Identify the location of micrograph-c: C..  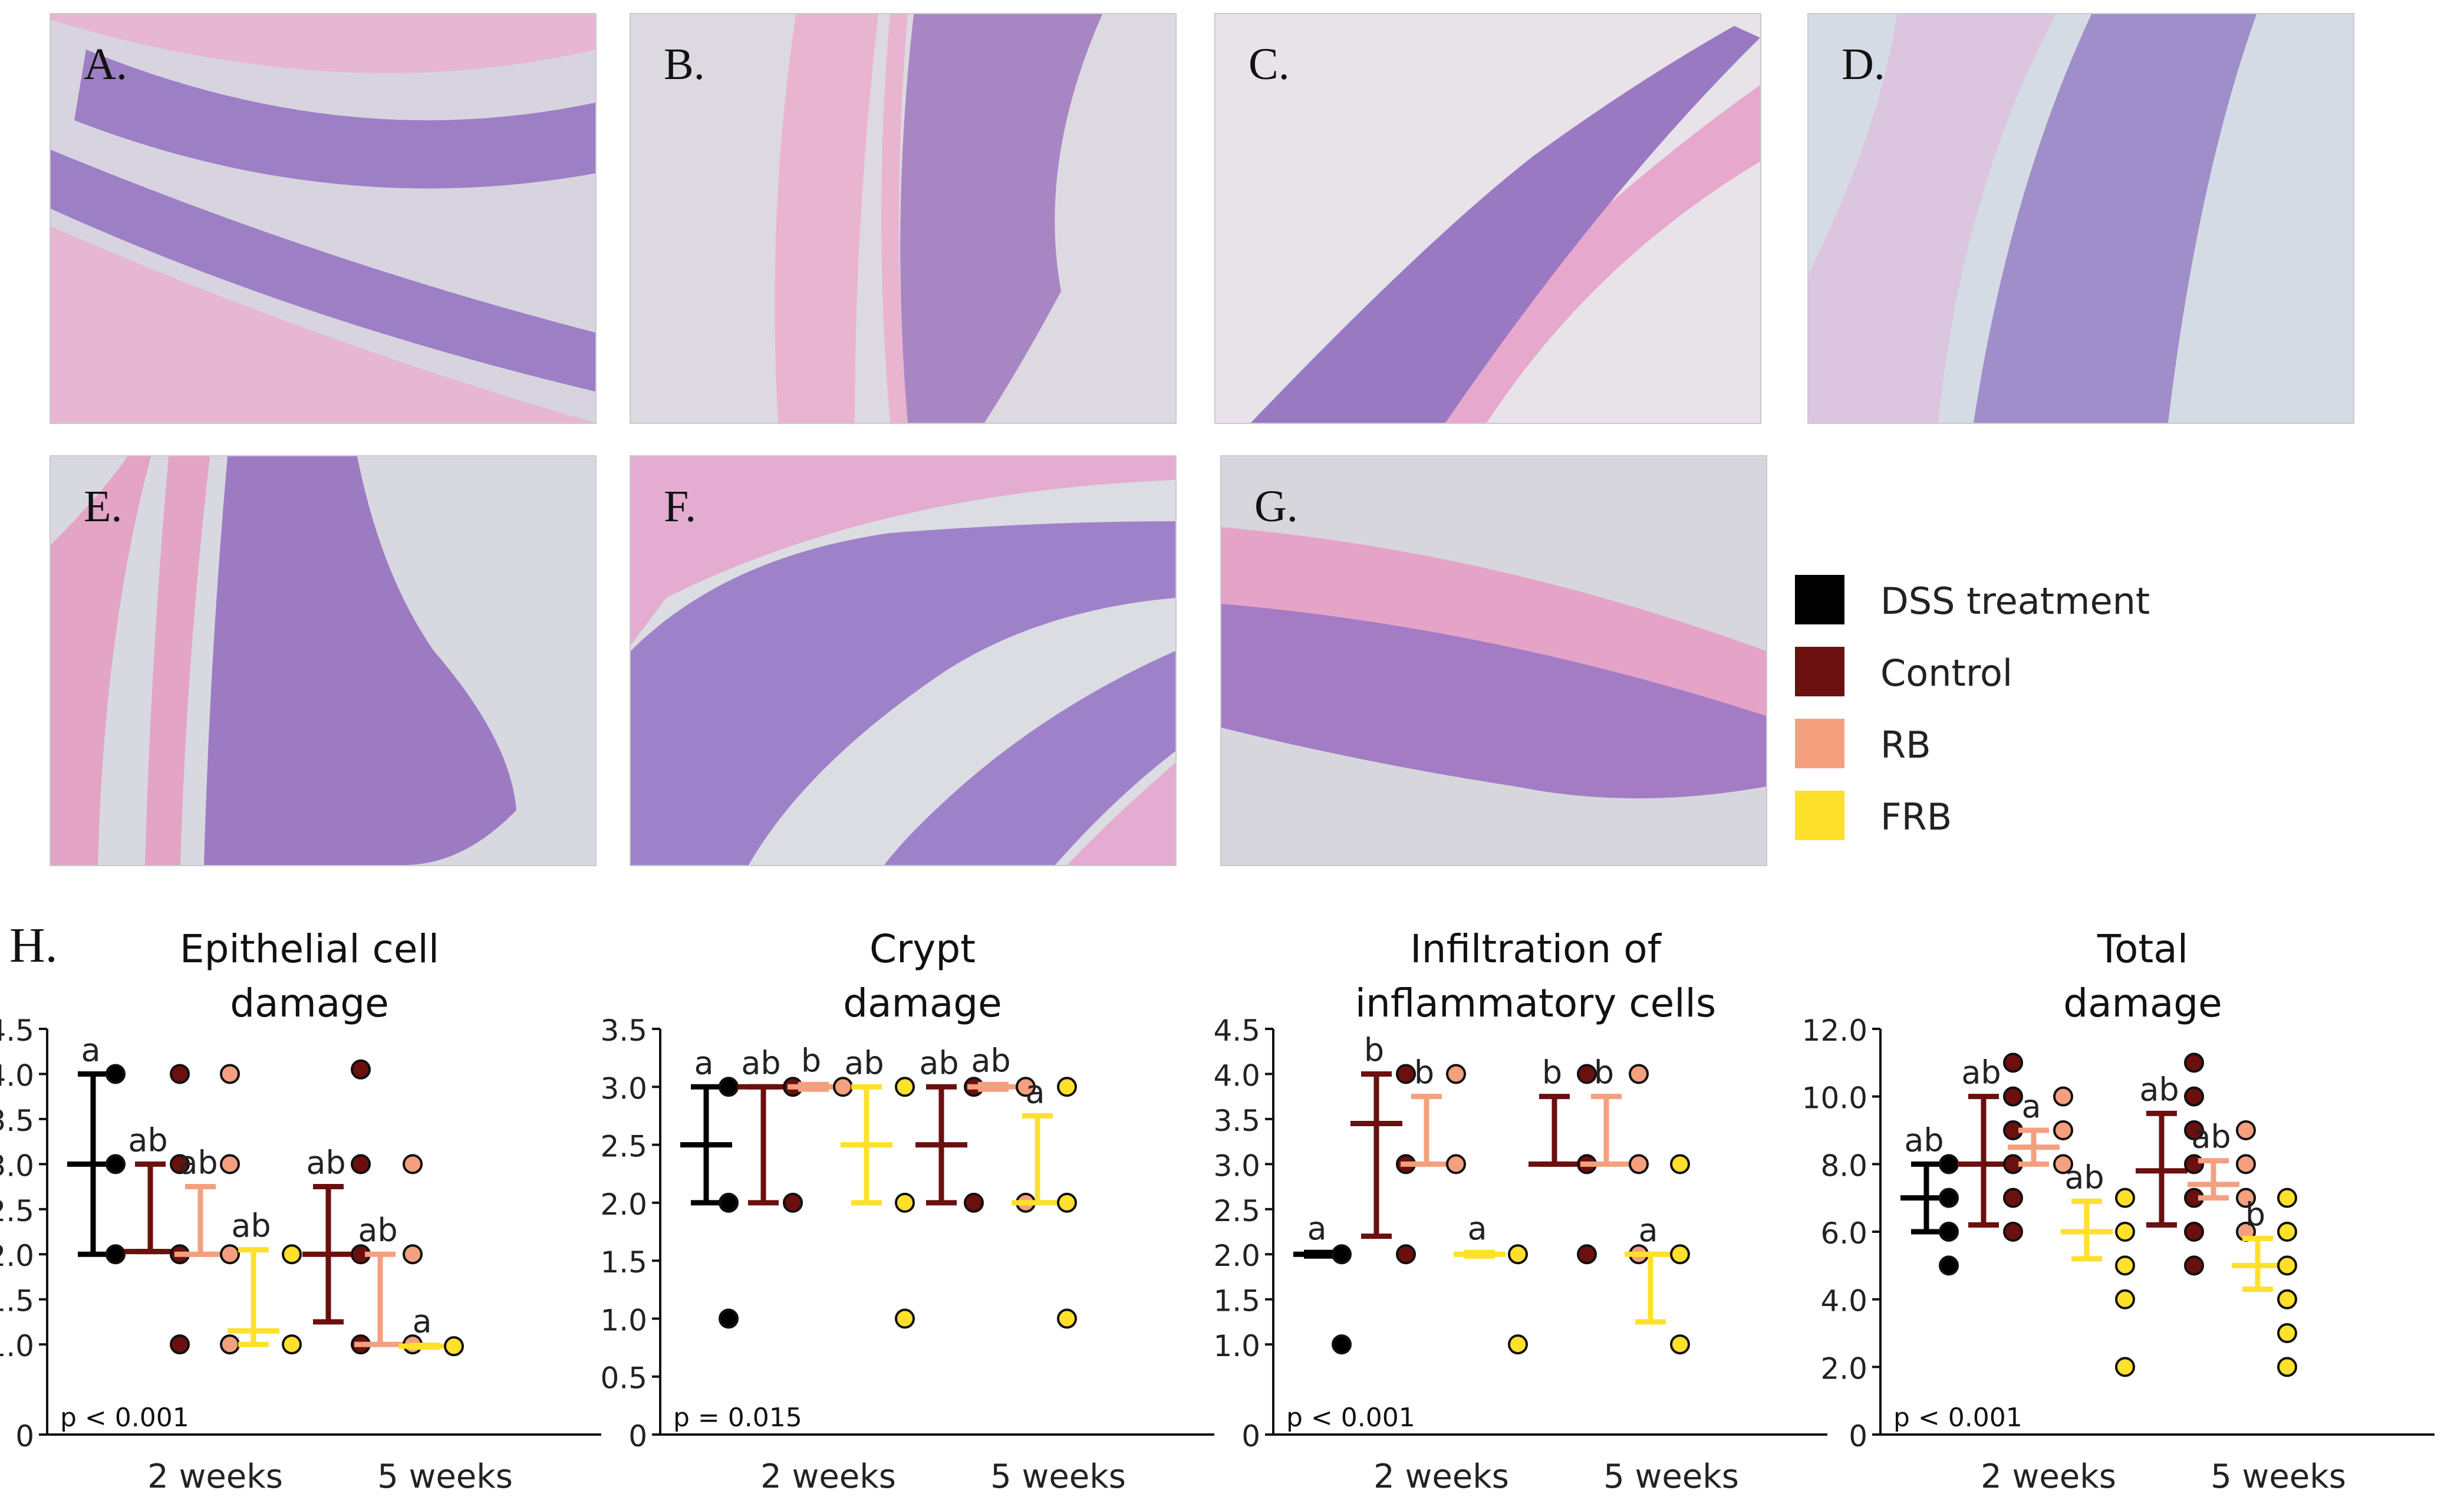
(1487, 218).